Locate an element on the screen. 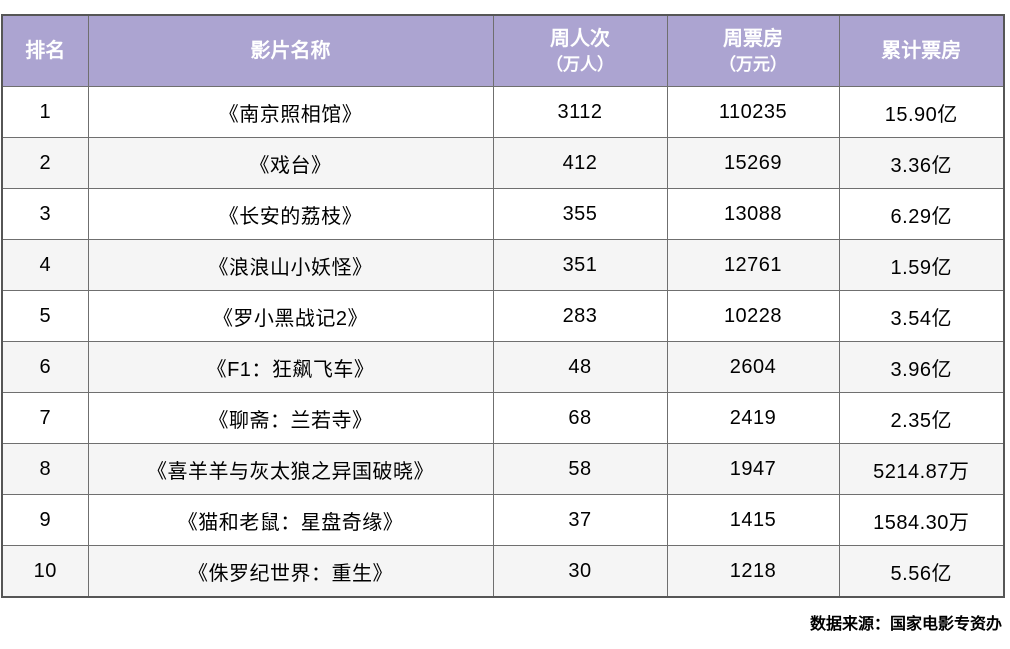 This screenshot has height=649, width=1010. weekly-admissions-cell: 30 is located at coordinates (580, 571).